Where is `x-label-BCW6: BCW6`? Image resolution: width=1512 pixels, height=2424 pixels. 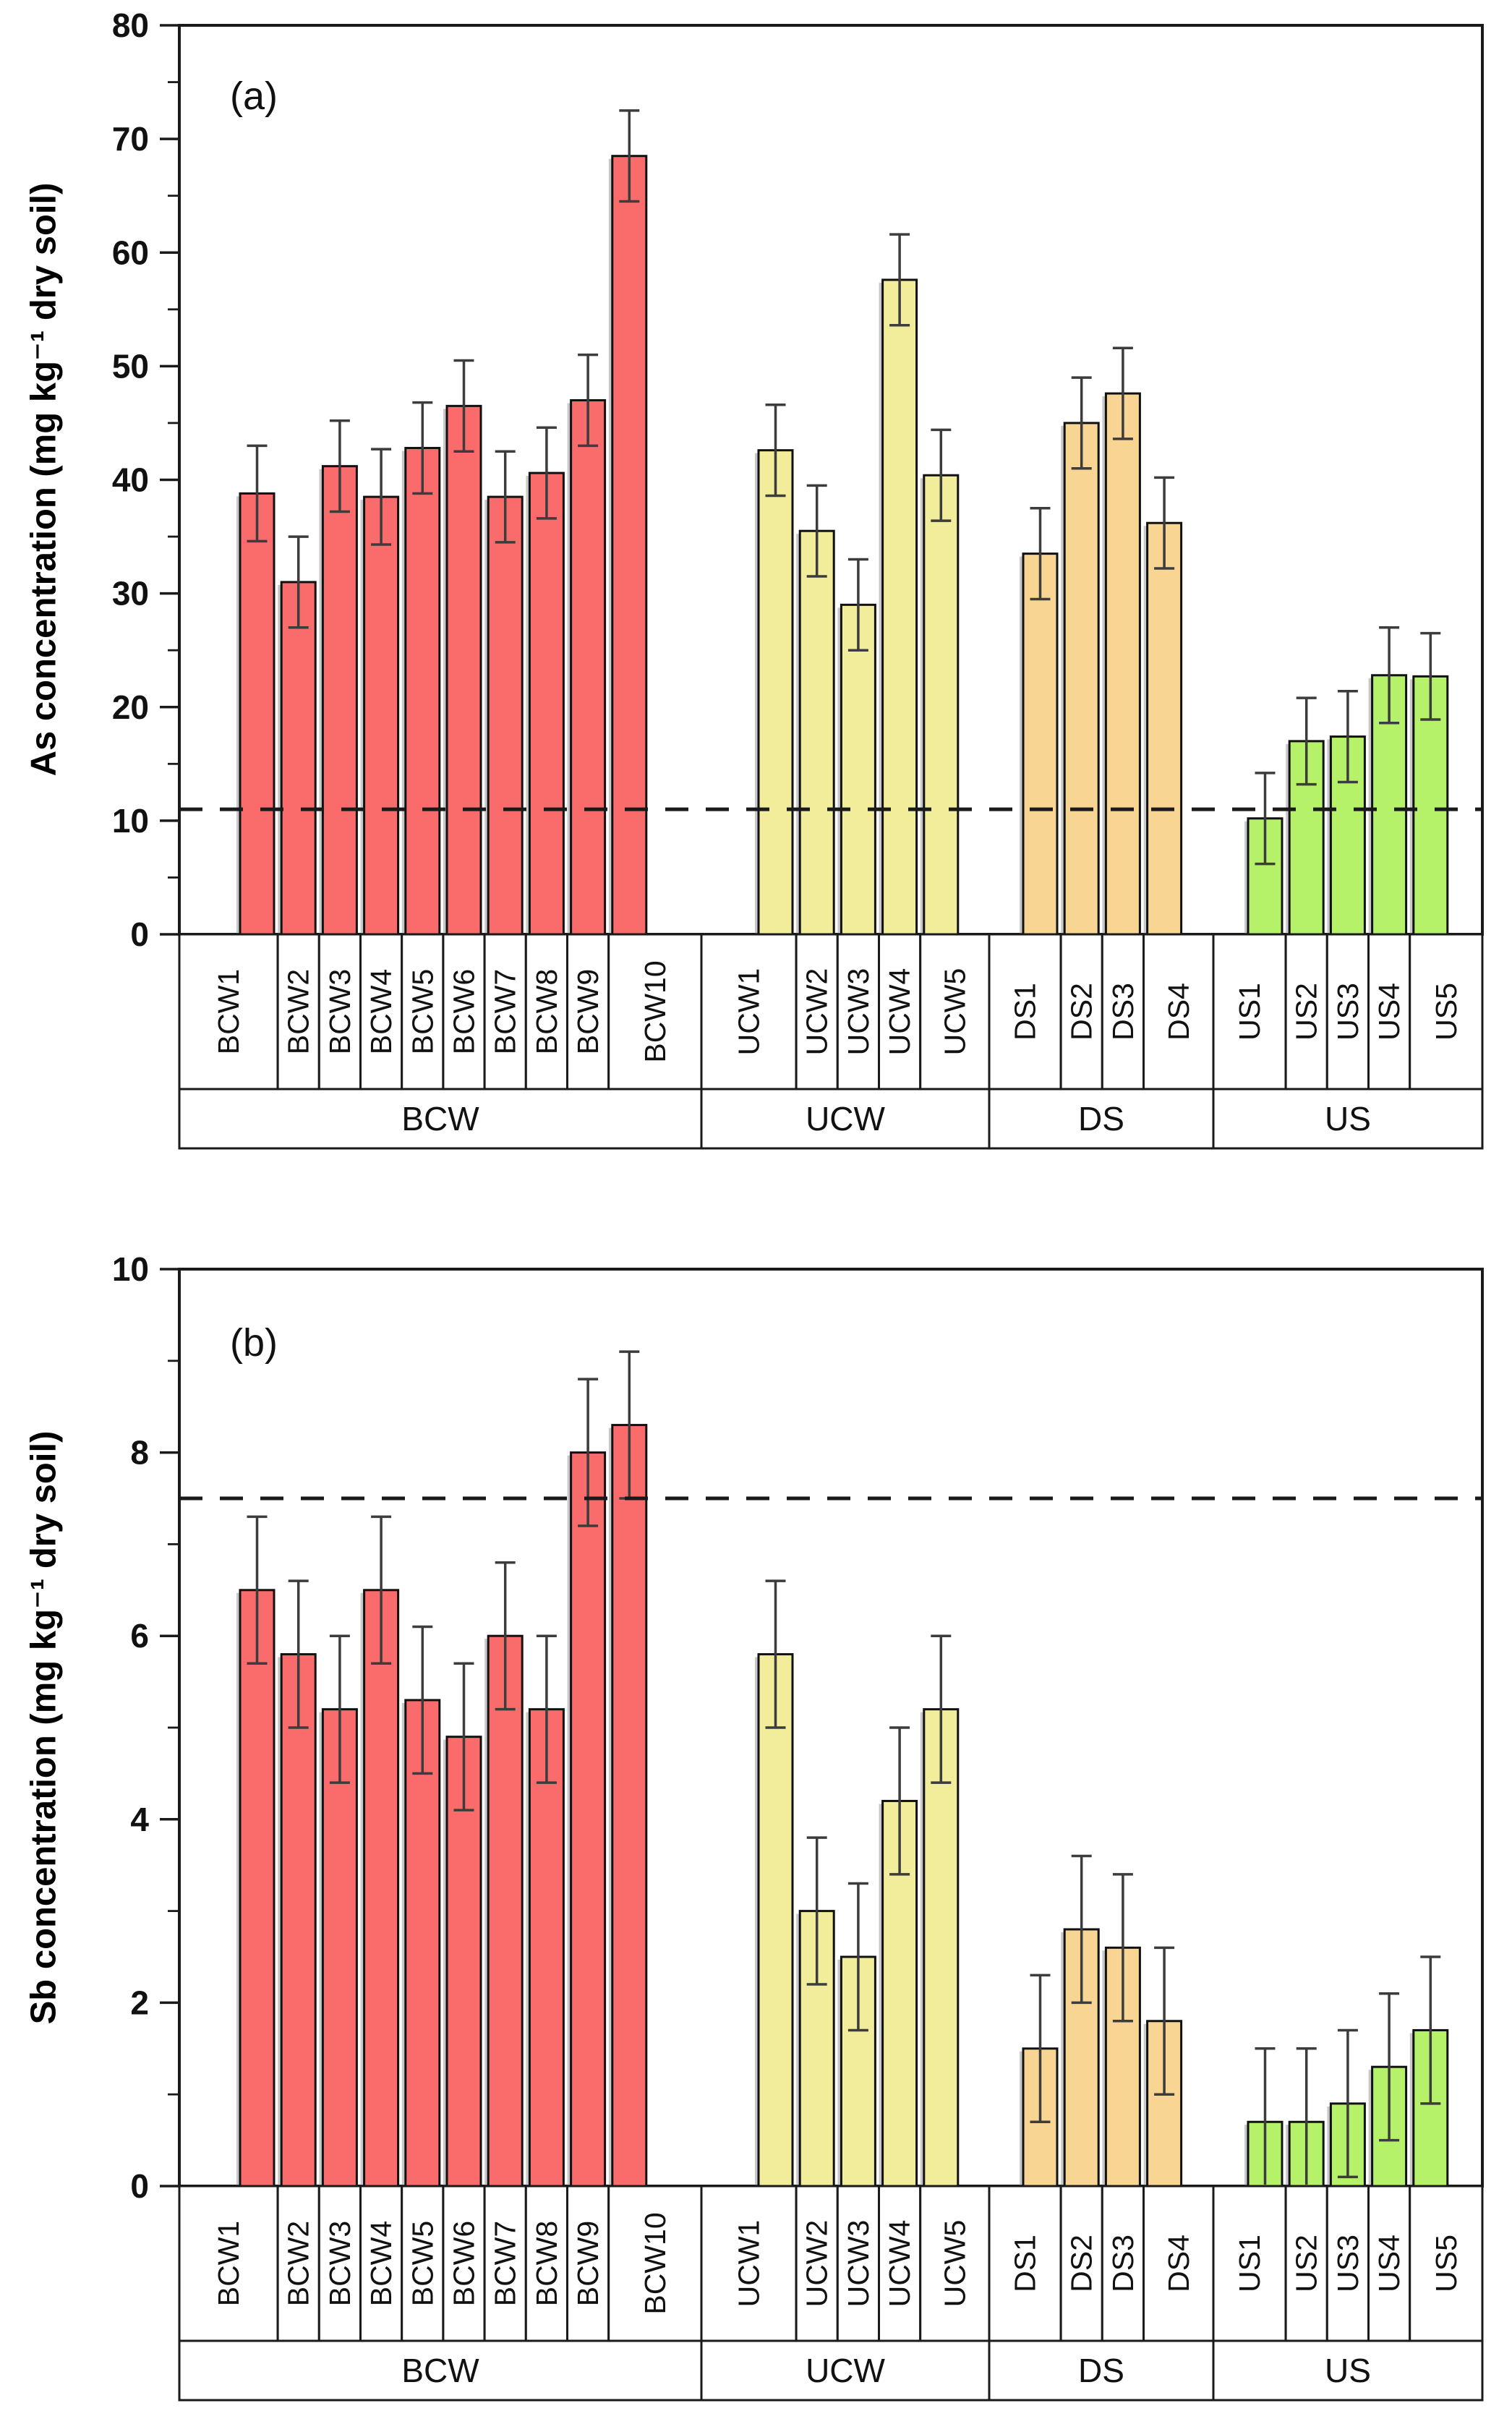 x-label-BCW6: BCW6 is located at coordinates (465, 2263).